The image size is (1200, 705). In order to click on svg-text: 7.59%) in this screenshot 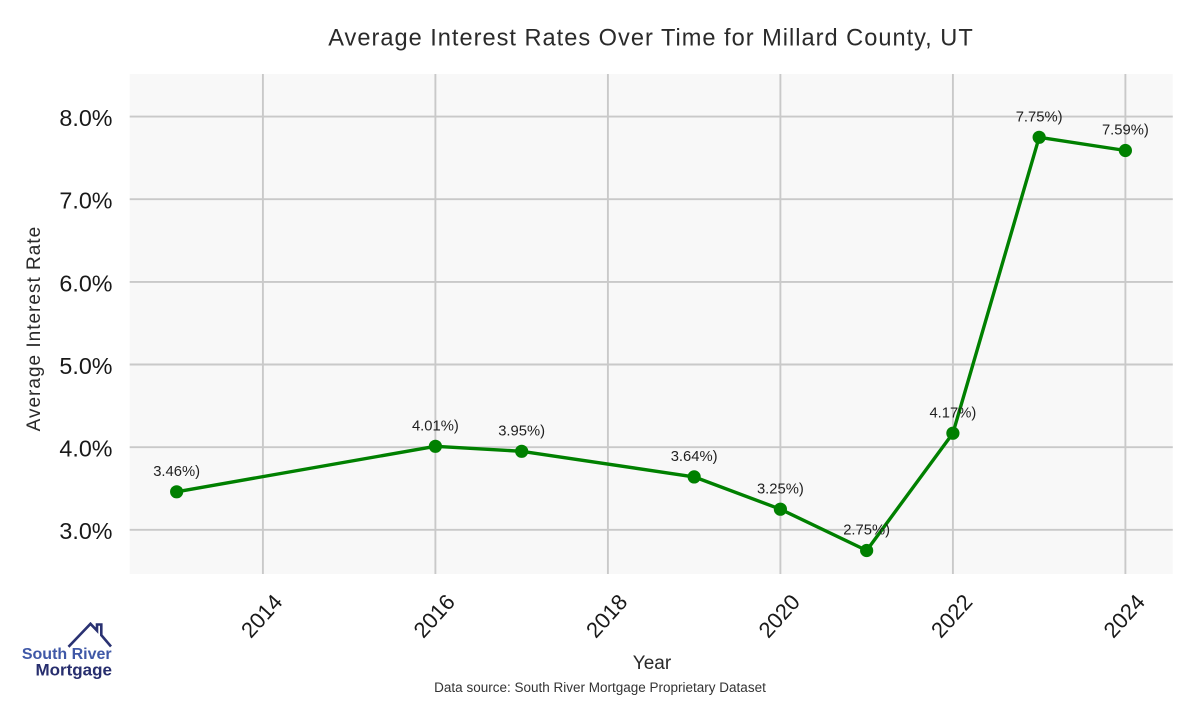, I will do `click(1125, 131)`.